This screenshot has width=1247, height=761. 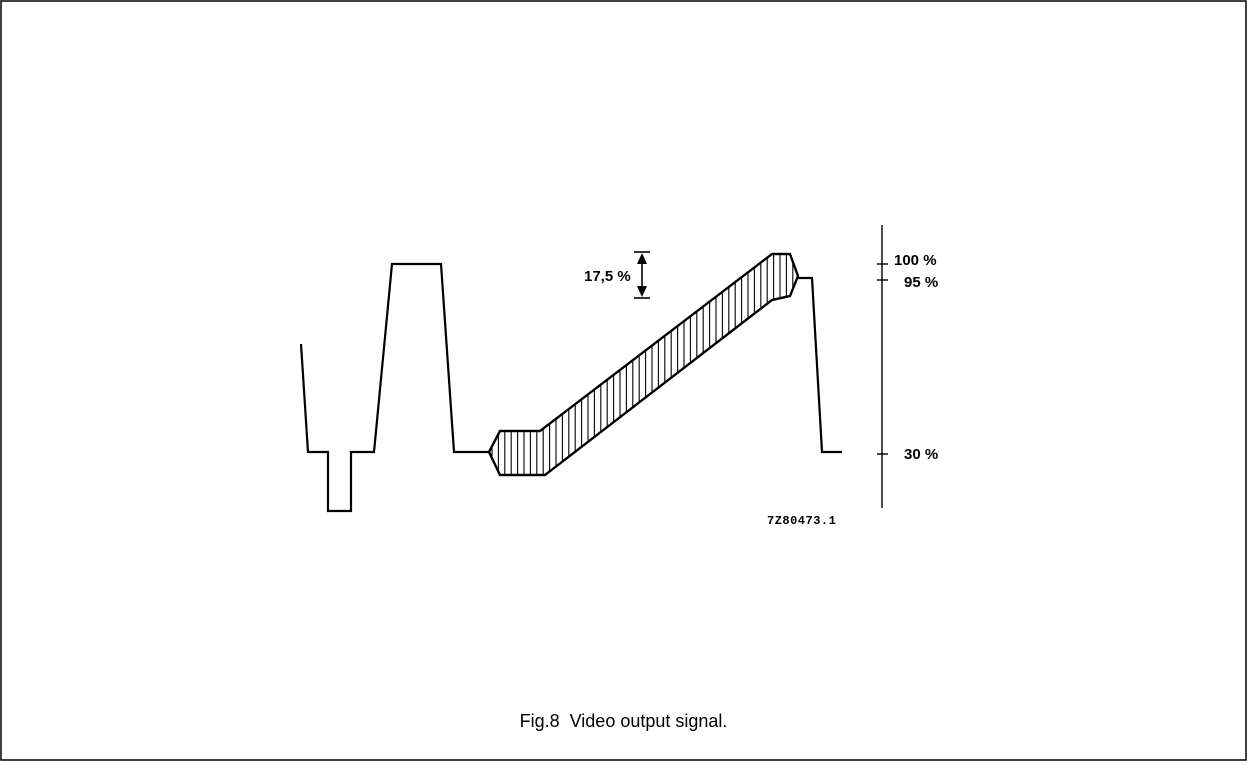 I want to click on figure-caption: Fig.8 Video output signal., so click(x=623, y=721).